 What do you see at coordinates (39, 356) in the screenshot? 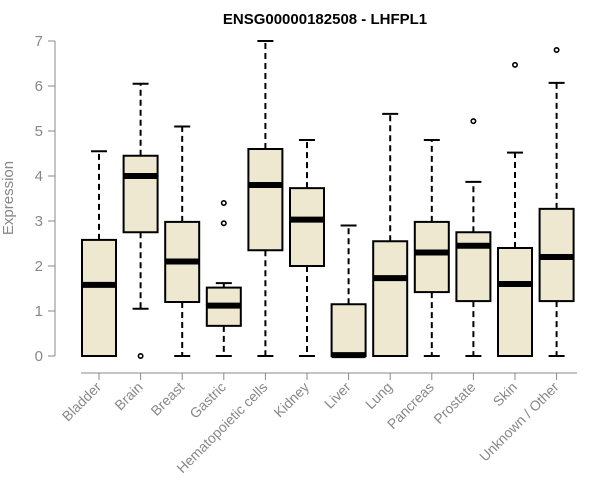
I see `y-tick-label: 0` at bounding box center [39, 356].